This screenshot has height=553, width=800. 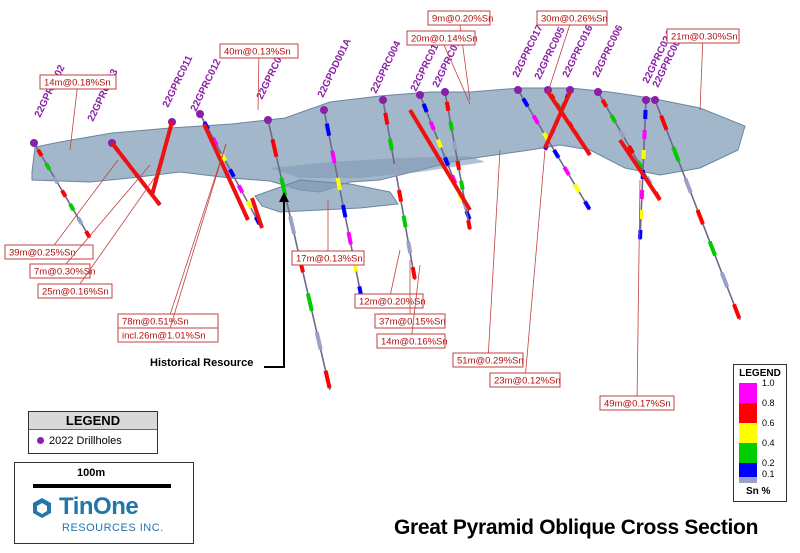 I want to click on intercept-label: incl.26m@1.01%Sn, so click(x=164, y=336).